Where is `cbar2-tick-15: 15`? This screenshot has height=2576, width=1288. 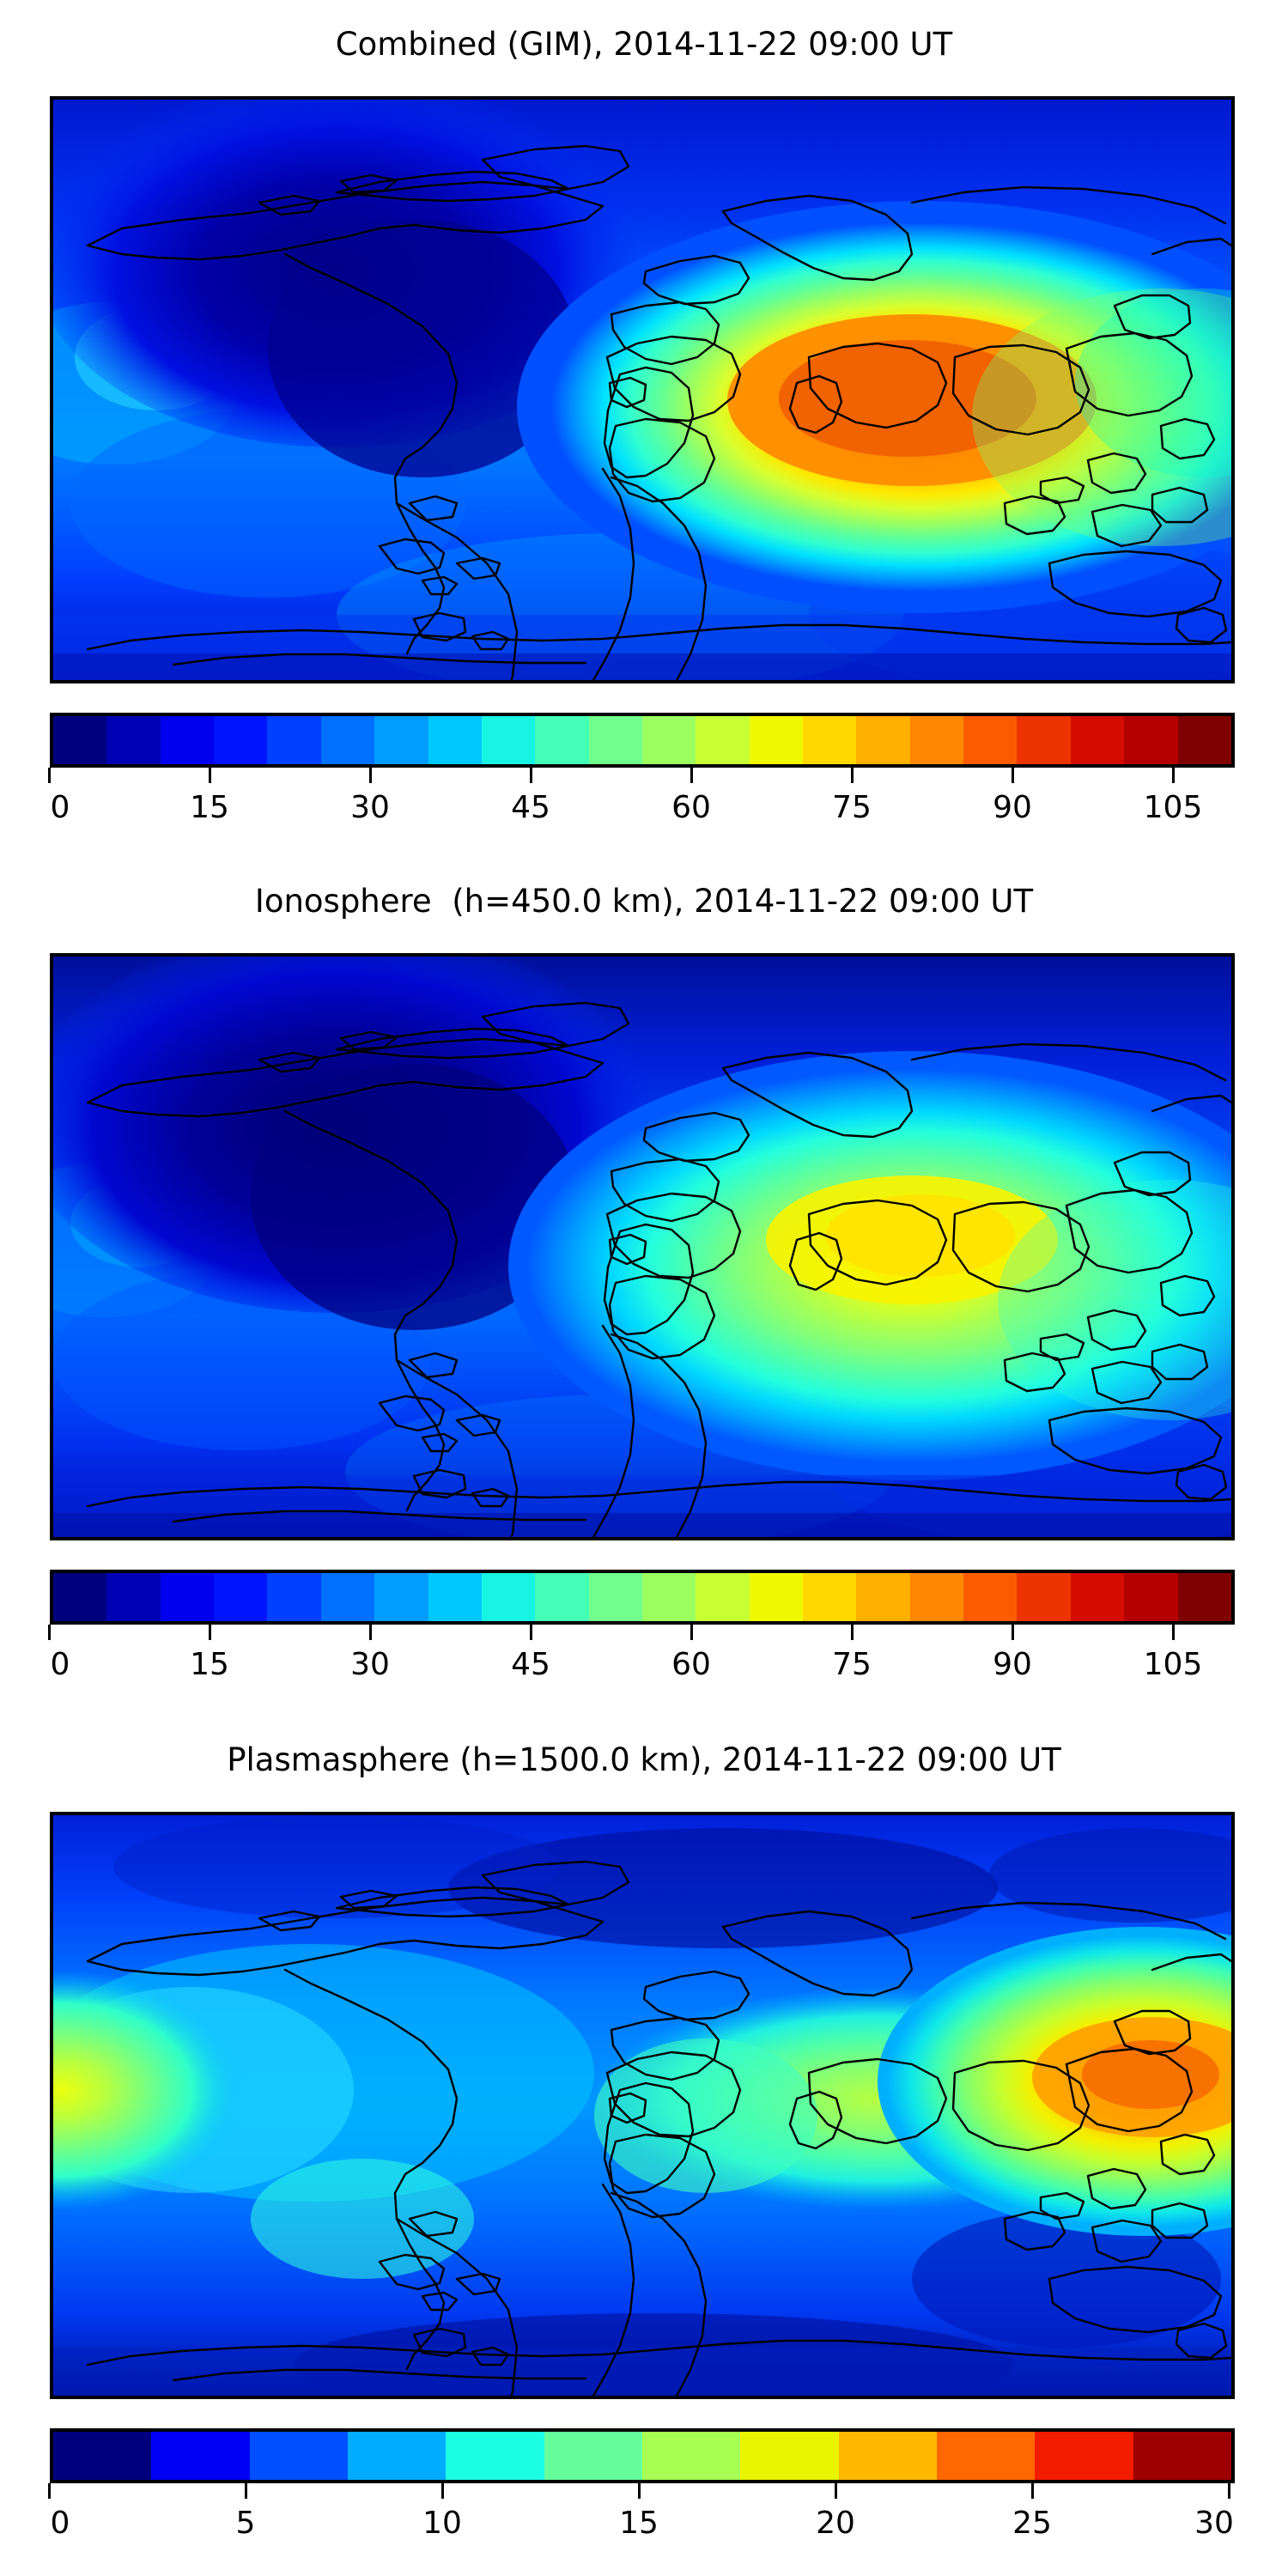
cbar2-tick-15: 15 is located at coordinates (209, 1664).